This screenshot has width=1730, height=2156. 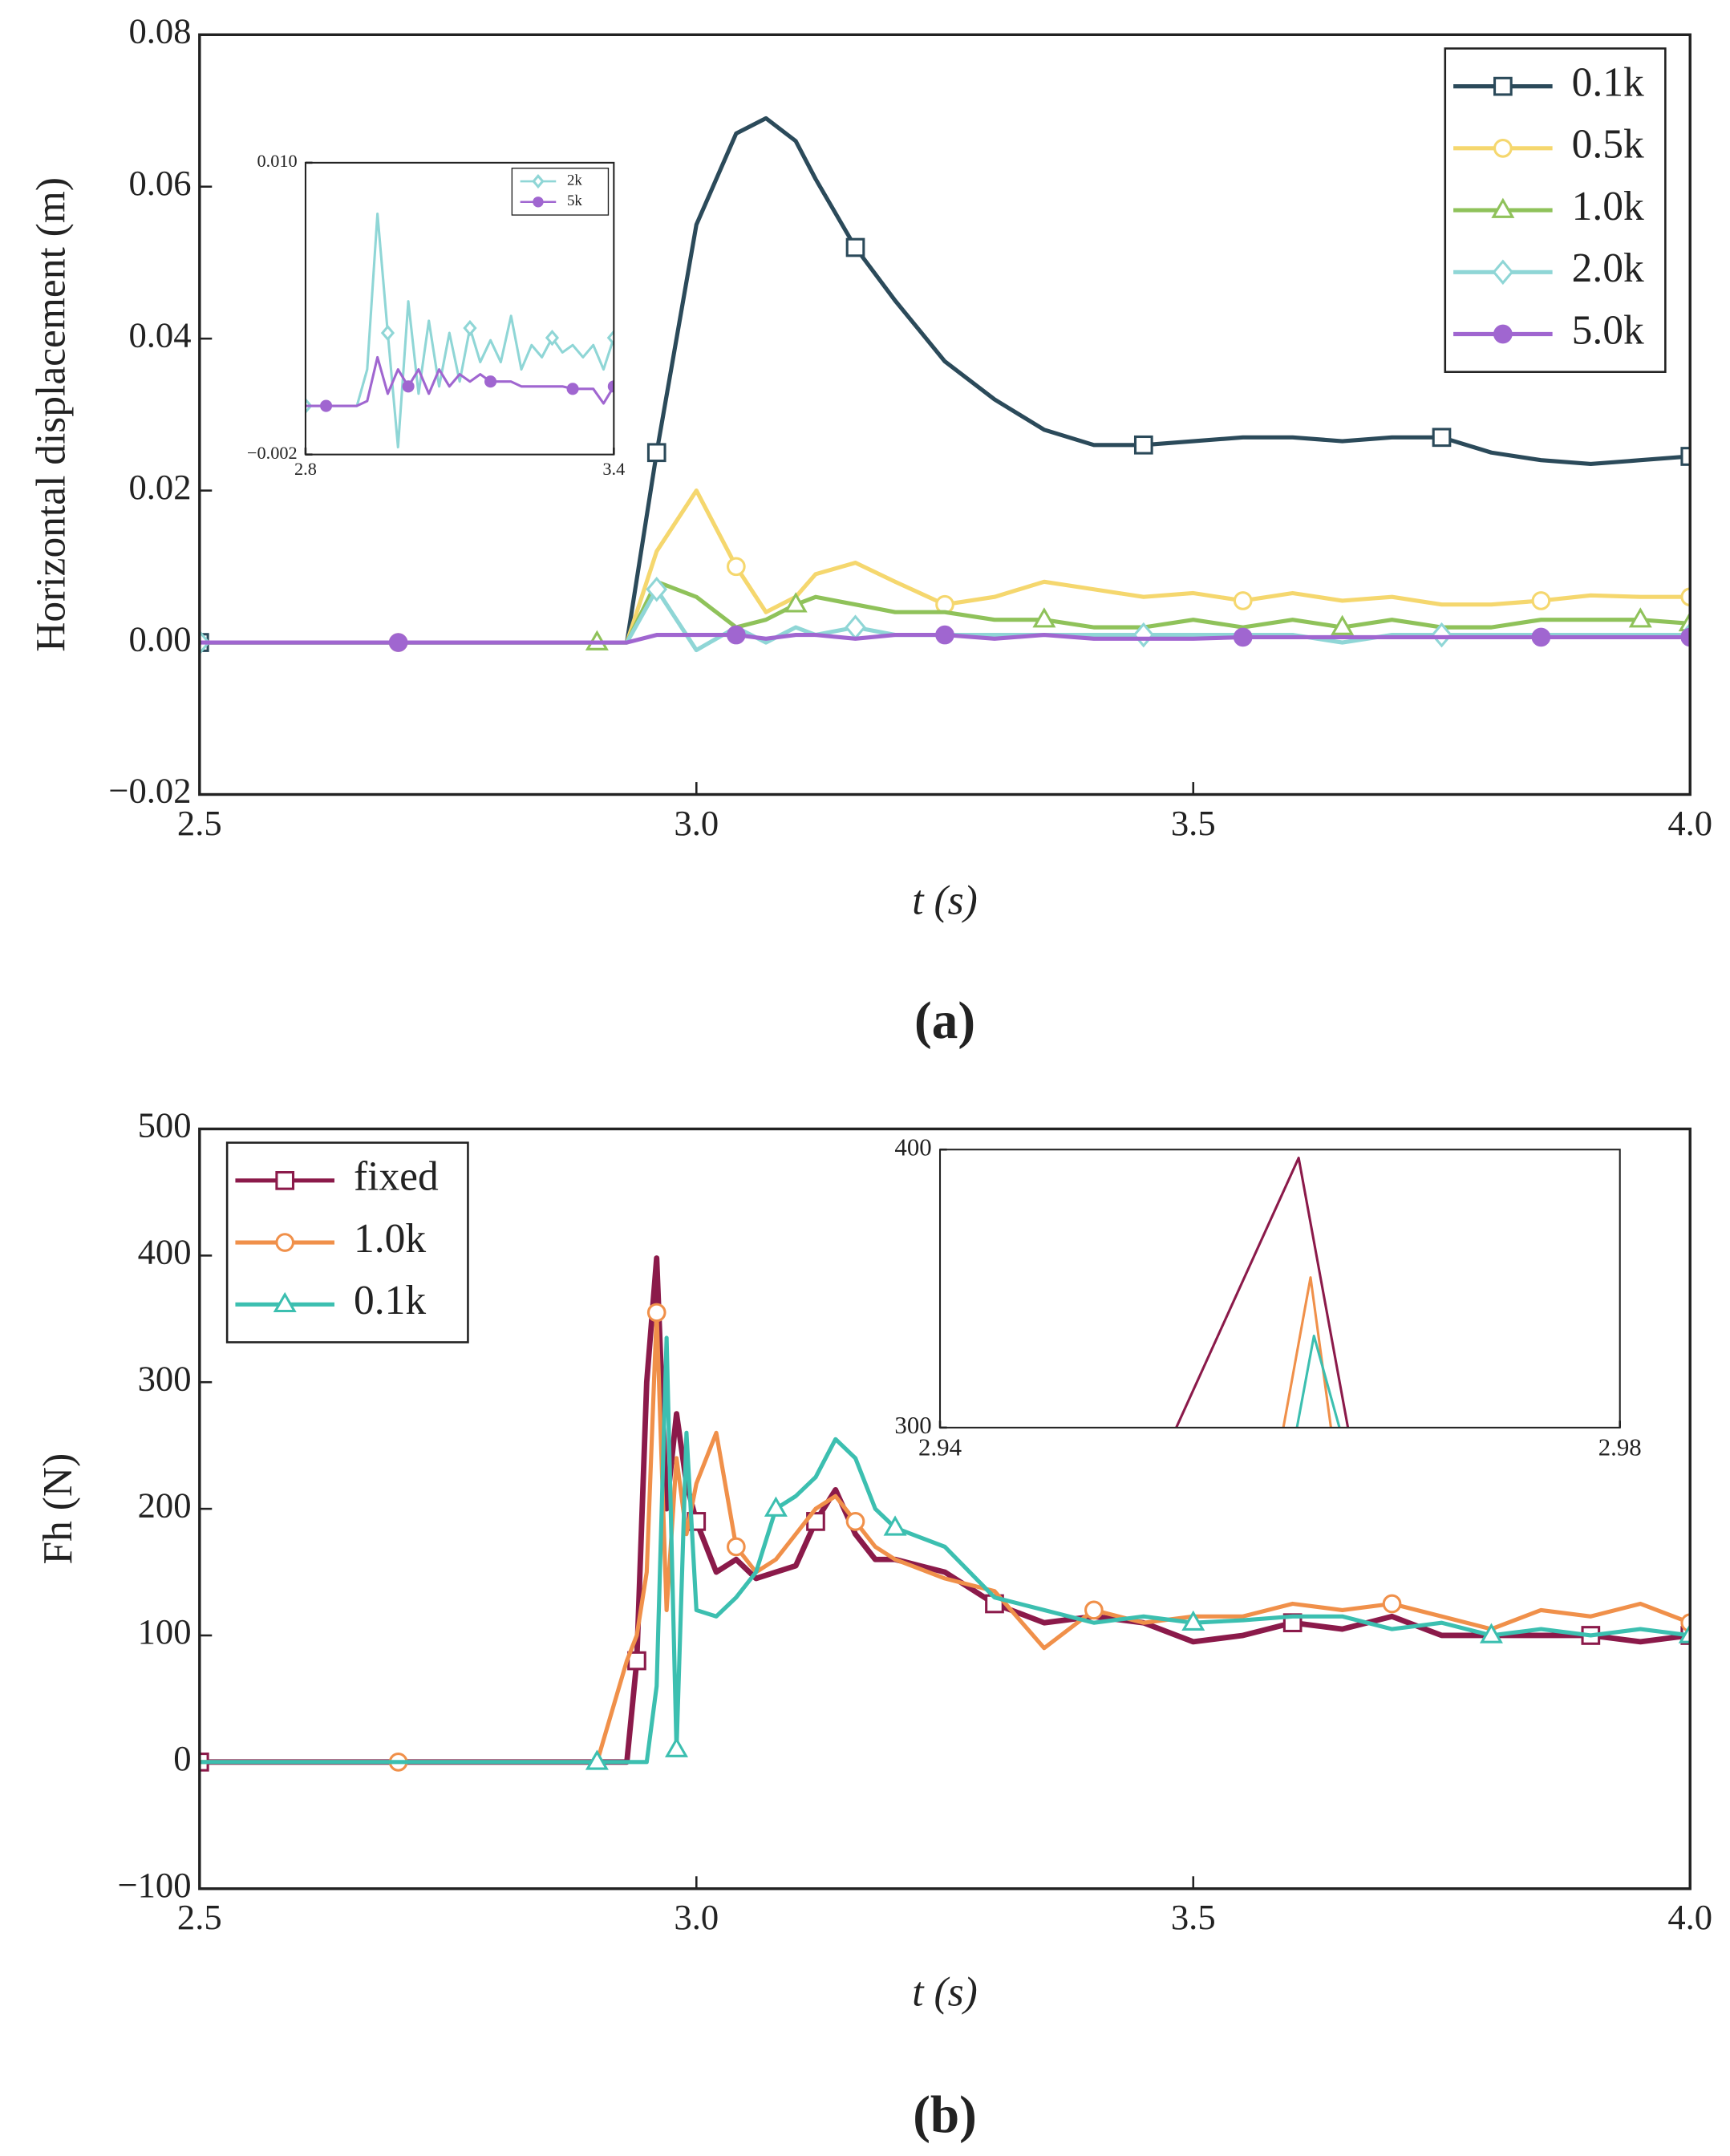 I want to click on y-tick-label: −100, so click(x=154, y=1885).